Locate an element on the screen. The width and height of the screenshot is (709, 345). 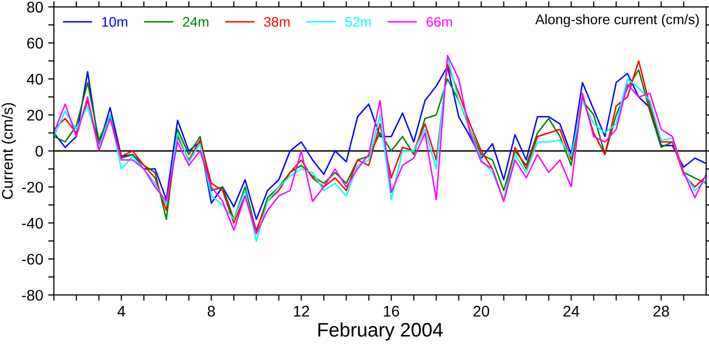
y-tick-label: 60 is located at coordinates (35, 43).